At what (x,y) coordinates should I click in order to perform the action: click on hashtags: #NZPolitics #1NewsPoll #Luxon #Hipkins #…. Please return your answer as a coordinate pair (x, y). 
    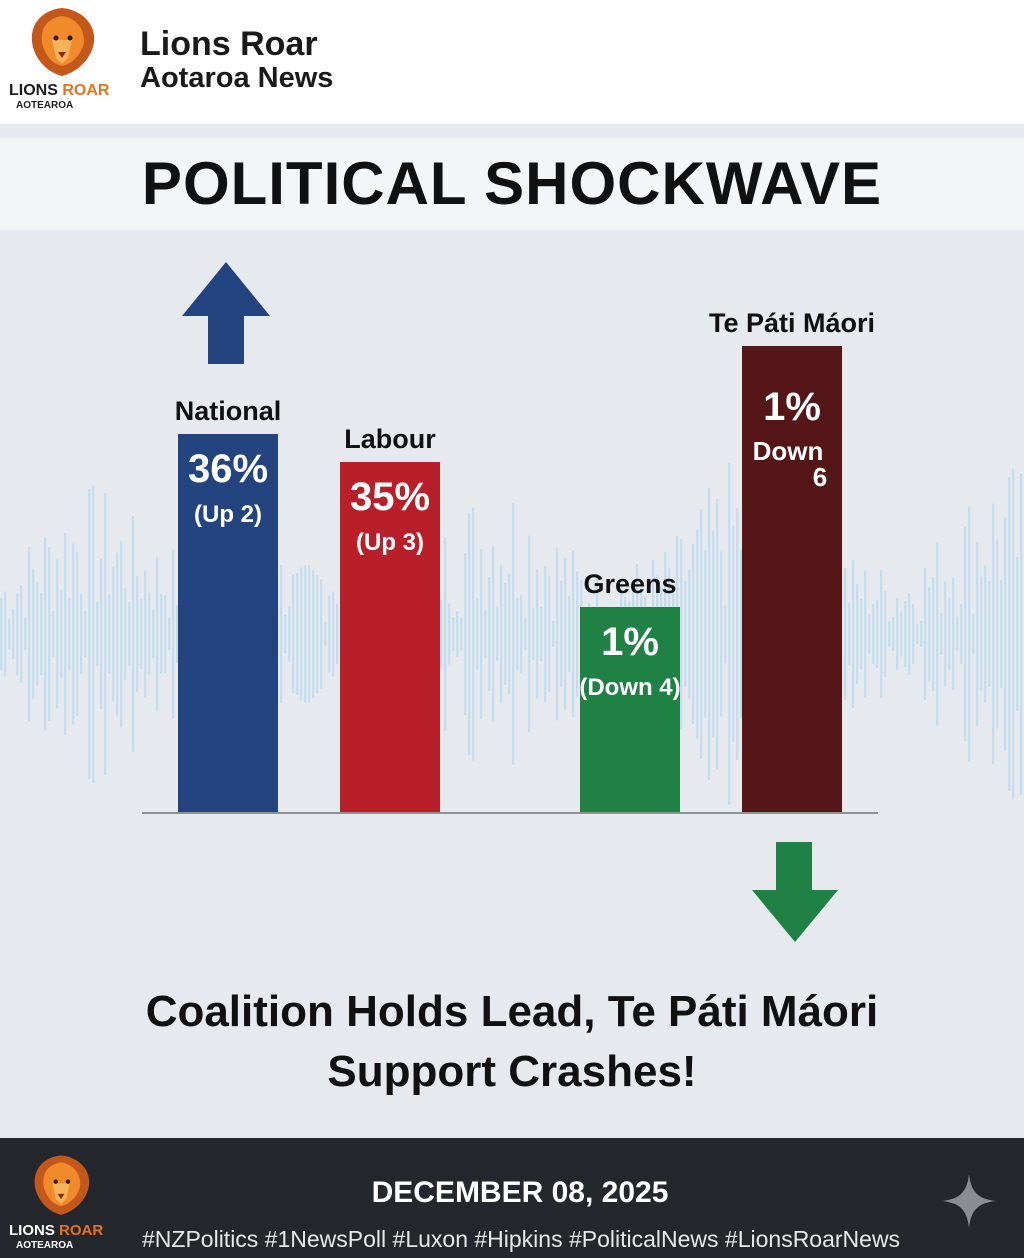
    Looking at the image, I should click on (521, 1239).